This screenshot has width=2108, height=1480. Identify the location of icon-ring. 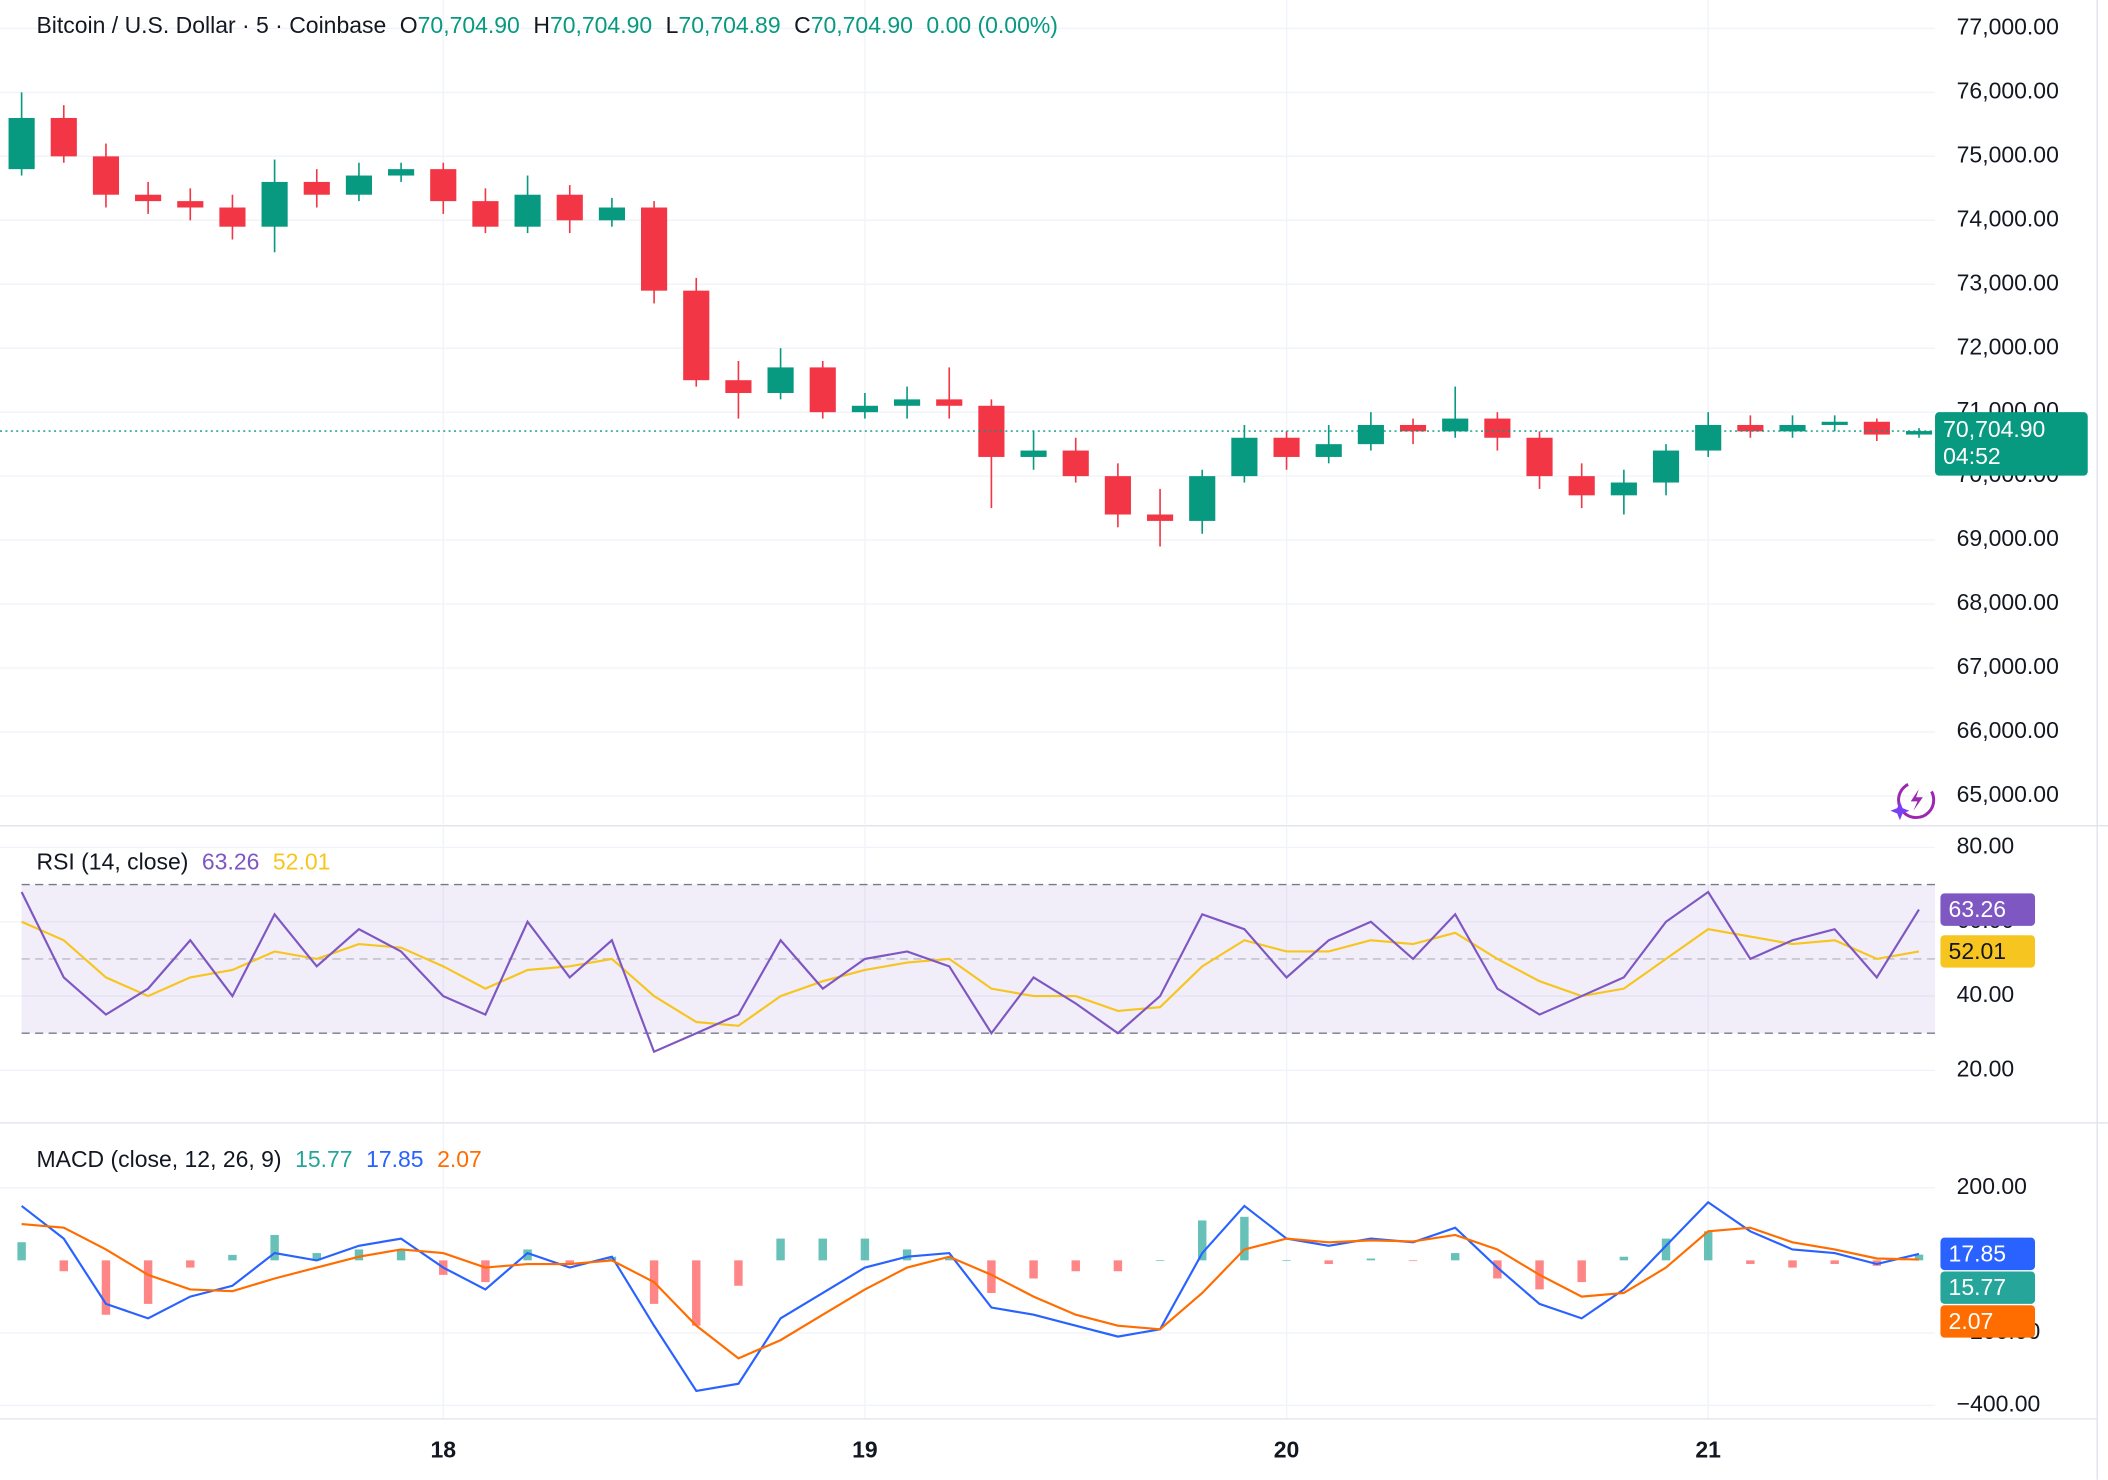
(1916, 800).